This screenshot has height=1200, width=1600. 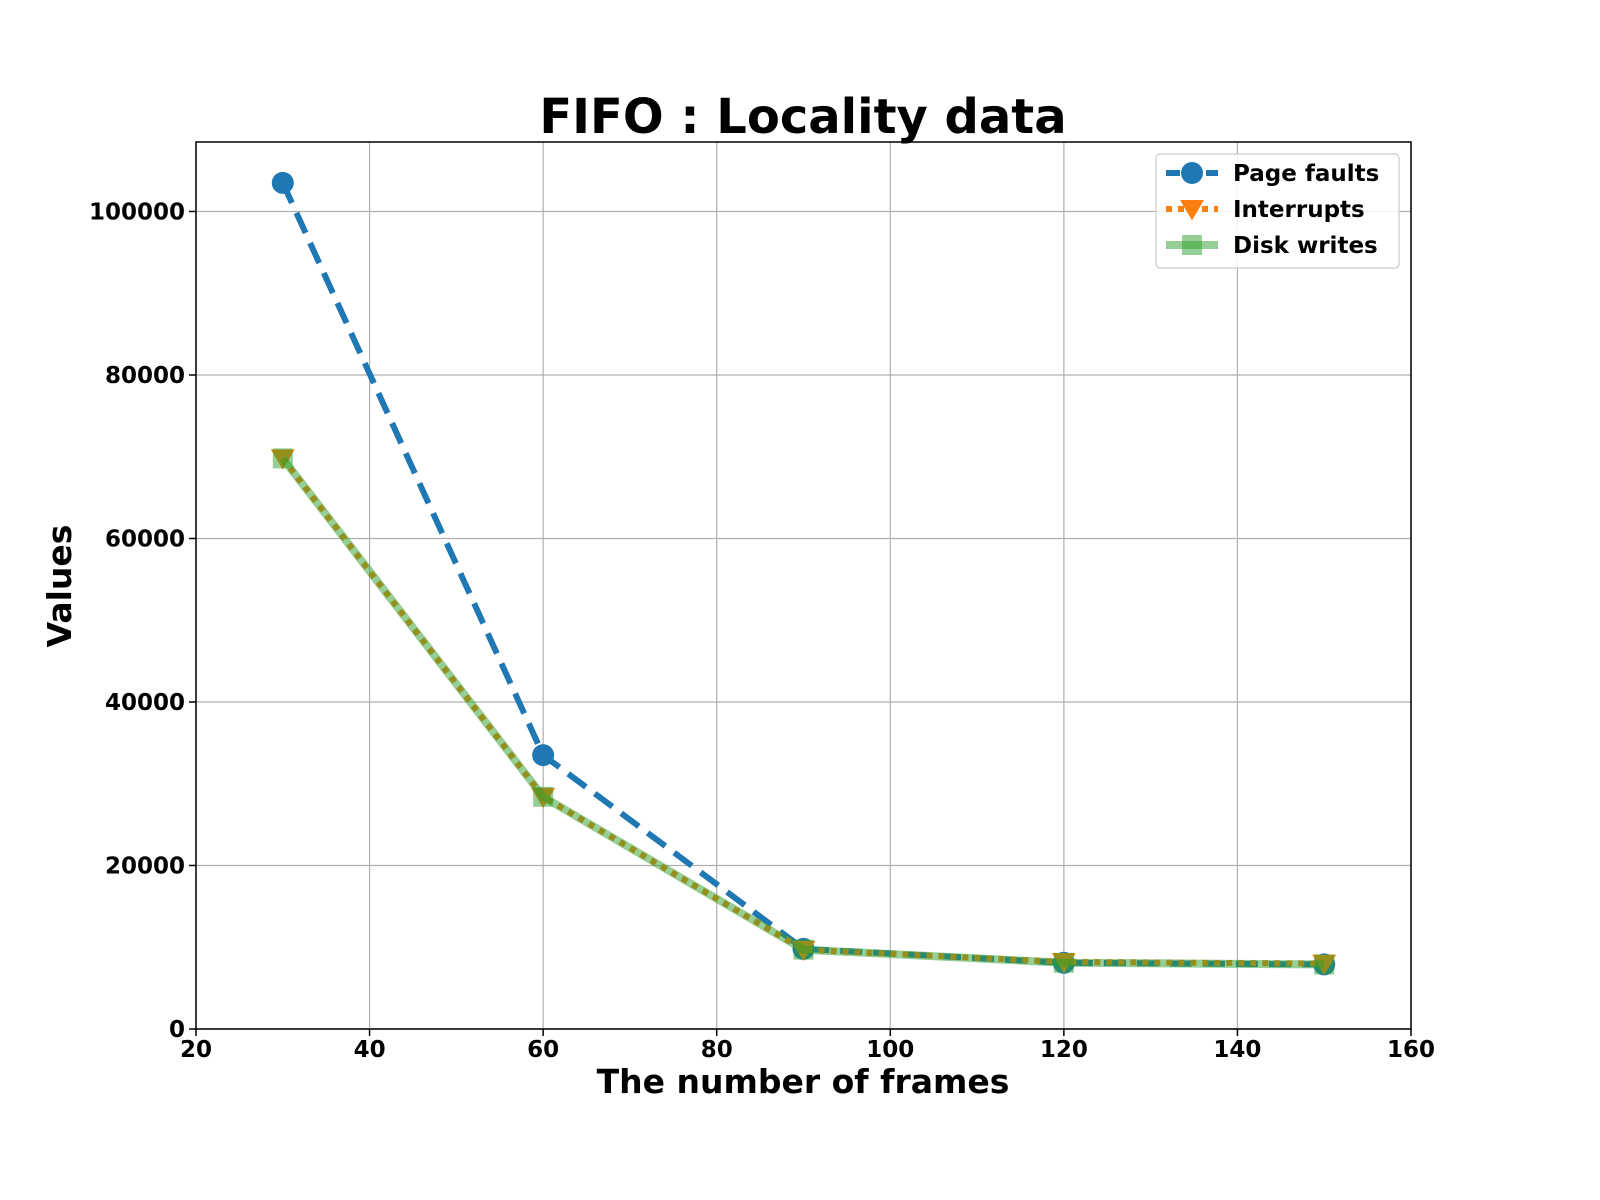 I want to click on x-tick-label: 80, so click(x=717, y=1050).